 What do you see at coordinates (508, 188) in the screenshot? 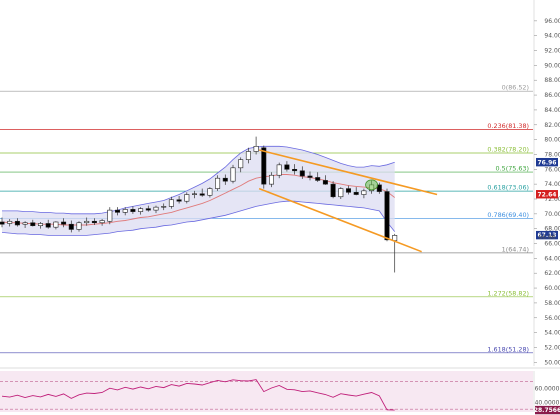
I see `fib-label: 0.618(73.06)` at bounding box center [508, 188].